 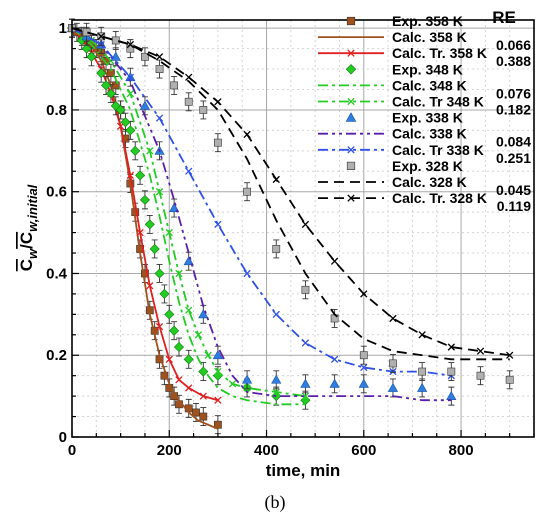 I want to click on svg-text: Cw/Cw,initial, so click(x=28, y=227).